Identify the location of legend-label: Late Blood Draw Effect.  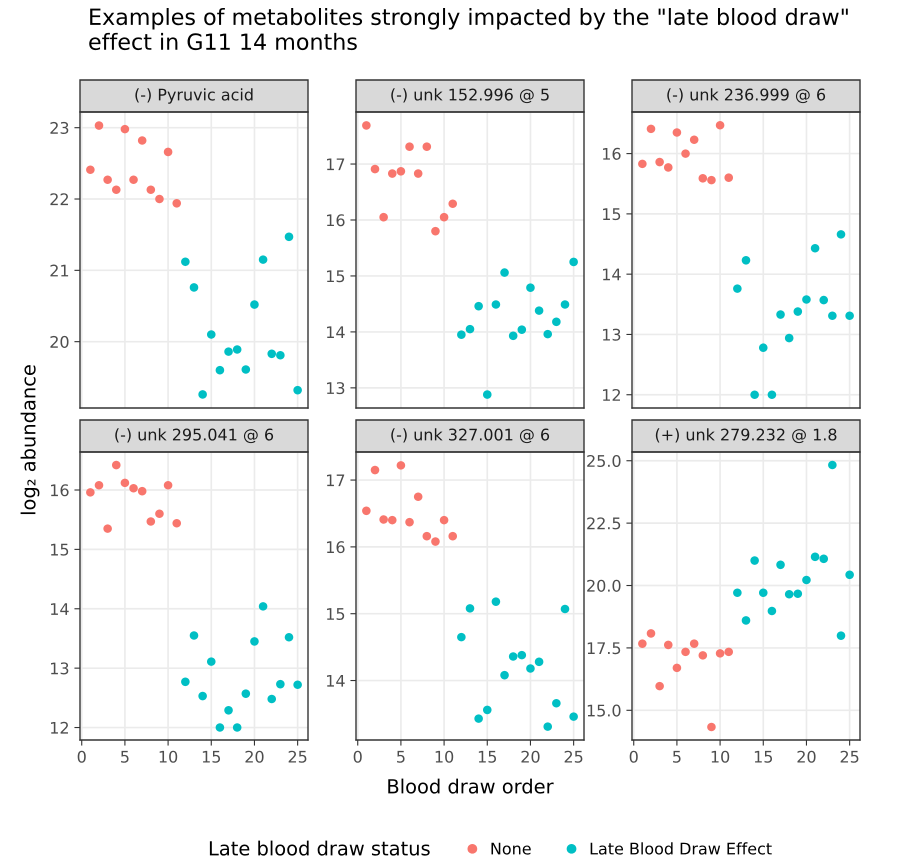
(681, 848).